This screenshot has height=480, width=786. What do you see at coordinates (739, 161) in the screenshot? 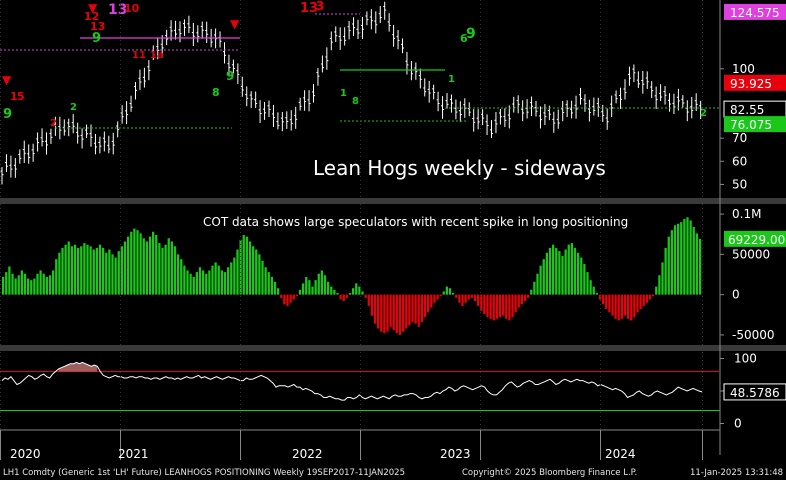
I see `price-y-tick-label: 60` at bounding box center [739, 161].